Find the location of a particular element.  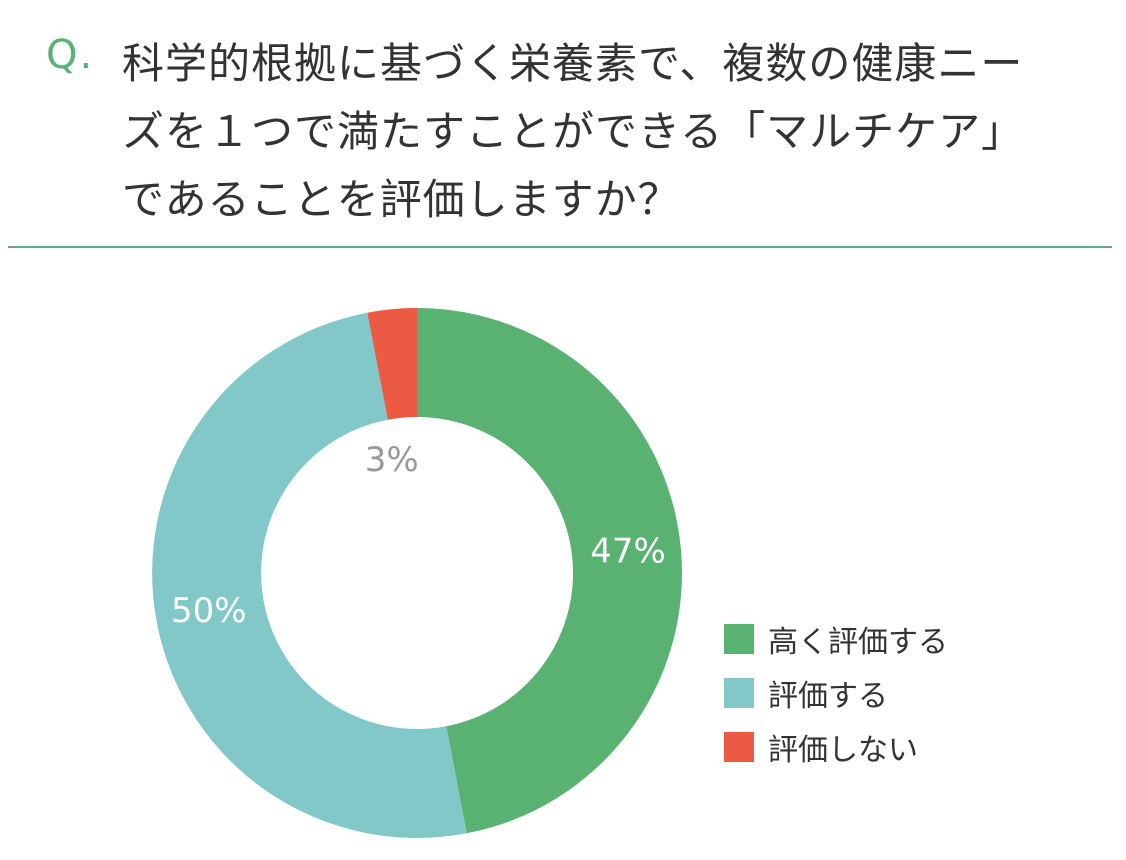

divider is located at coordinates (560, 247).